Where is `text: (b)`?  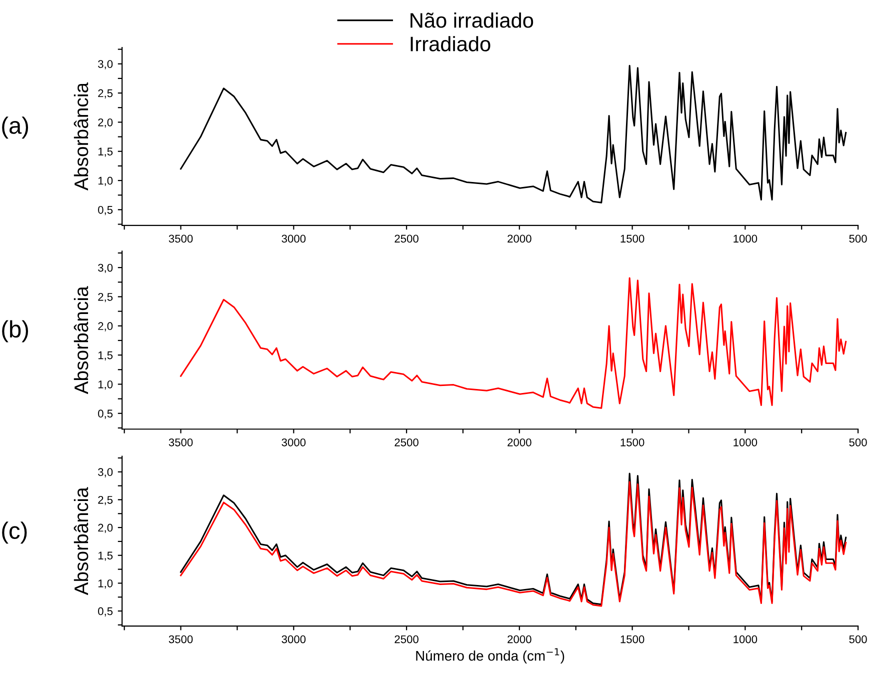 text: (b) is located at coordinates (15, 331).